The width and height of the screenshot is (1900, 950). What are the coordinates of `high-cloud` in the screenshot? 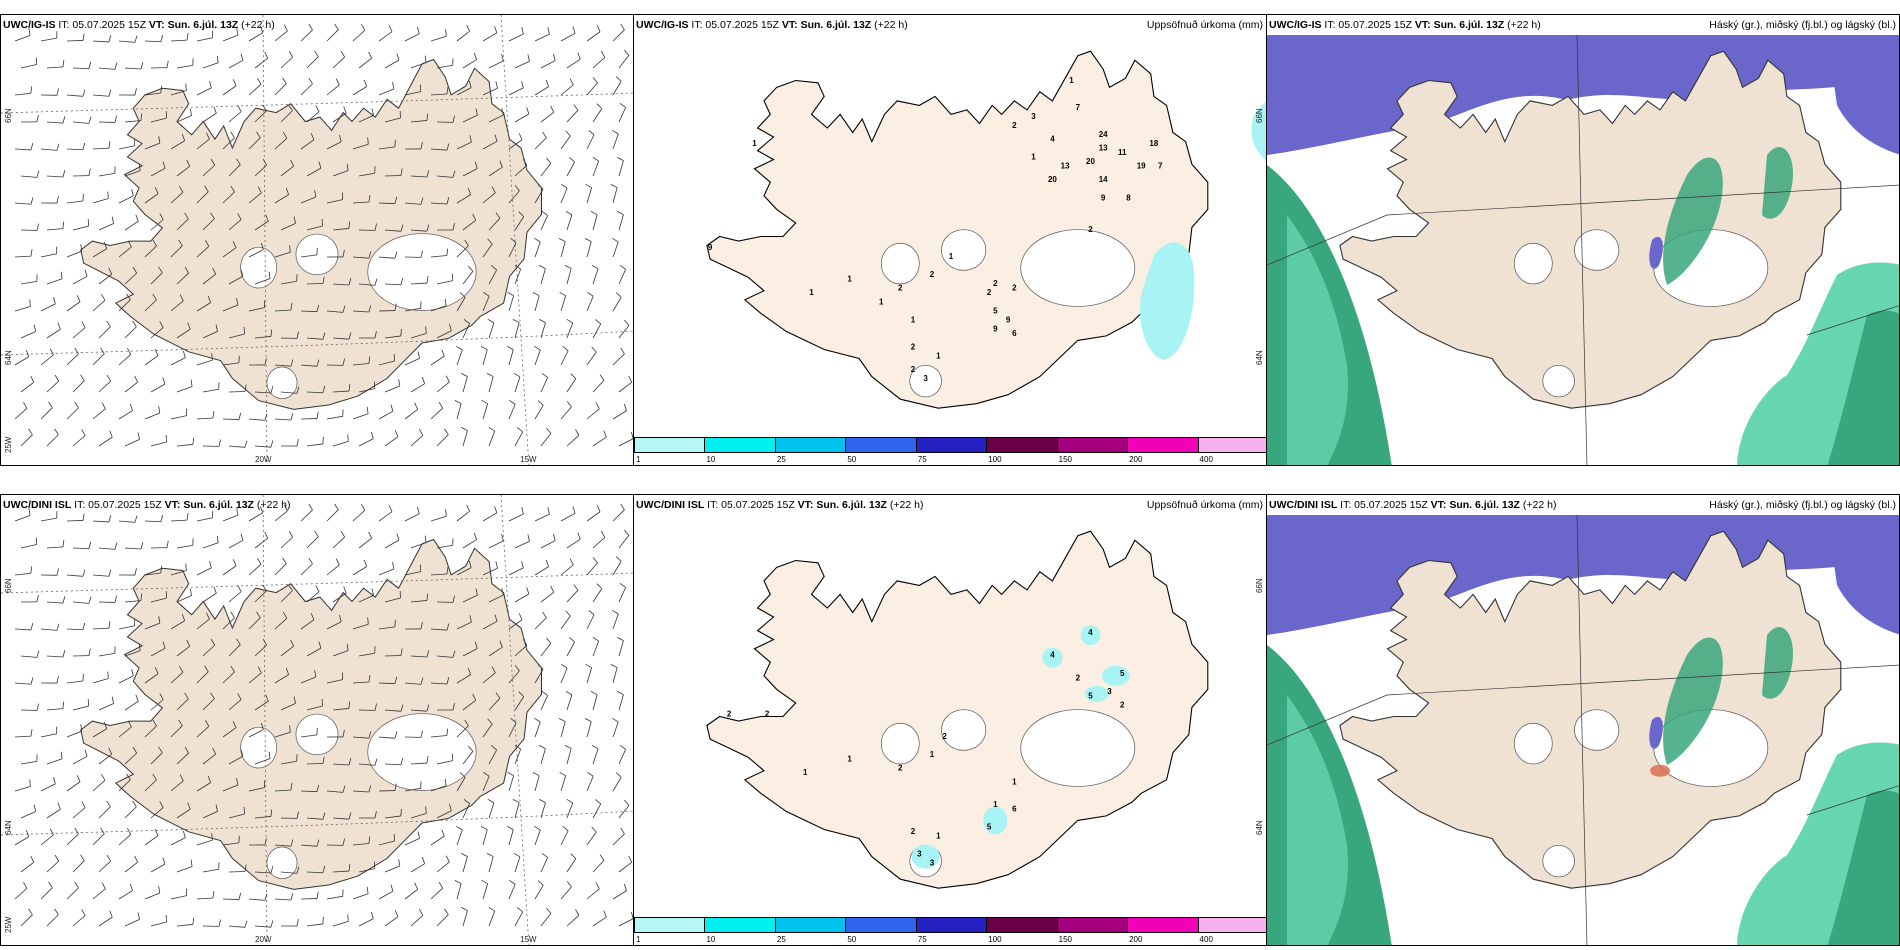 It's located at (1863, 575).